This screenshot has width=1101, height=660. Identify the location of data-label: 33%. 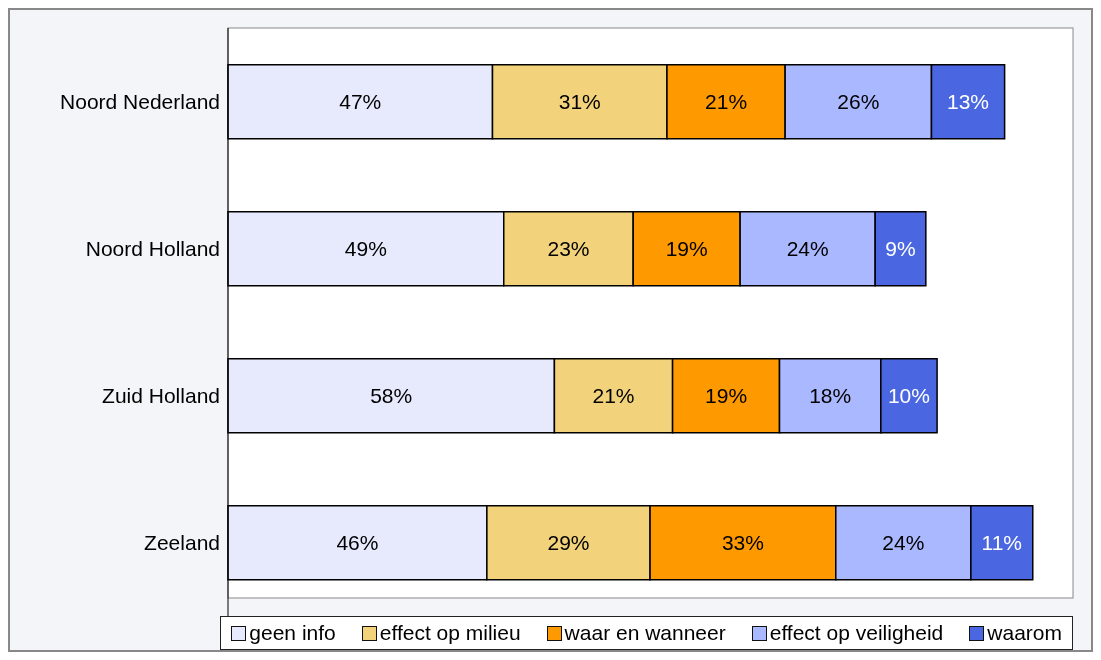
(742, 543).